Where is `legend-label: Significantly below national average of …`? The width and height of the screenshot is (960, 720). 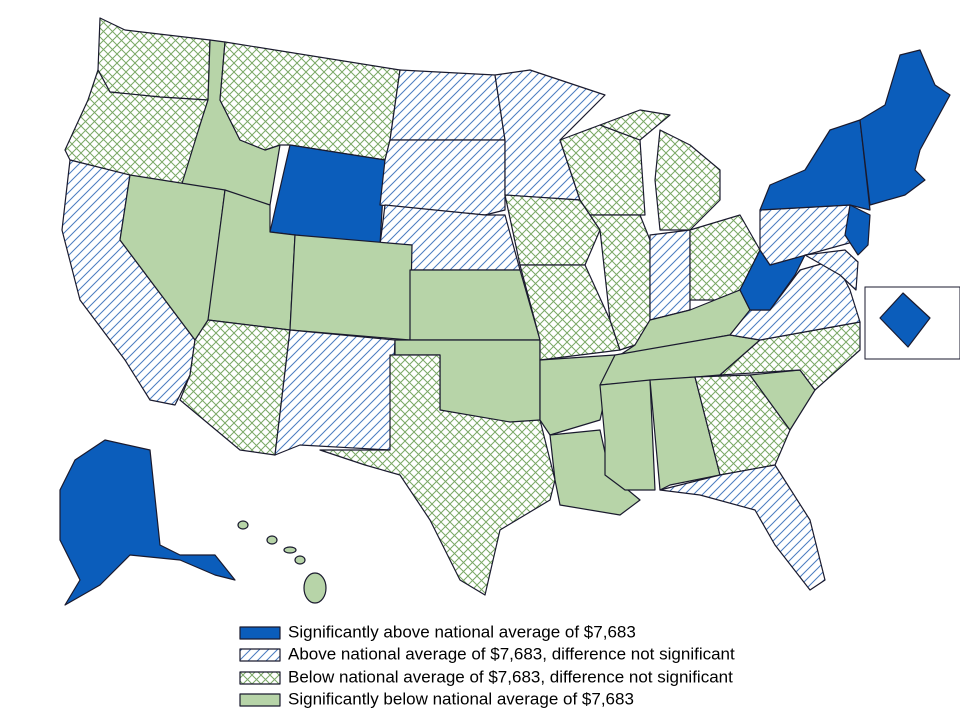
legend-label: Significantly below national average of … is located at coordinates (461, 698).